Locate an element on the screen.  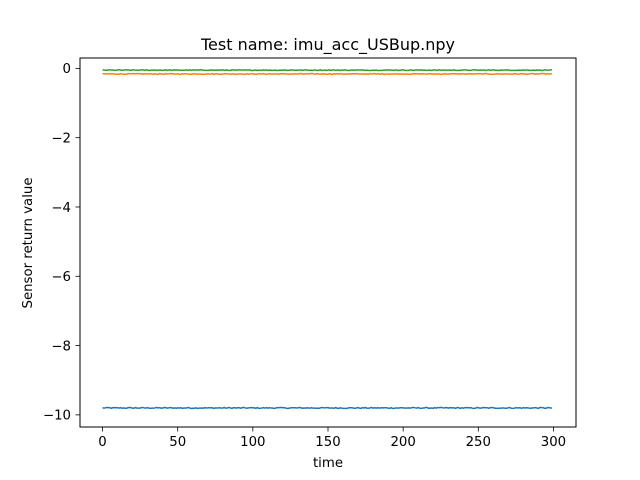
x-tick-label: 300 is located at coordinates (553, 442).